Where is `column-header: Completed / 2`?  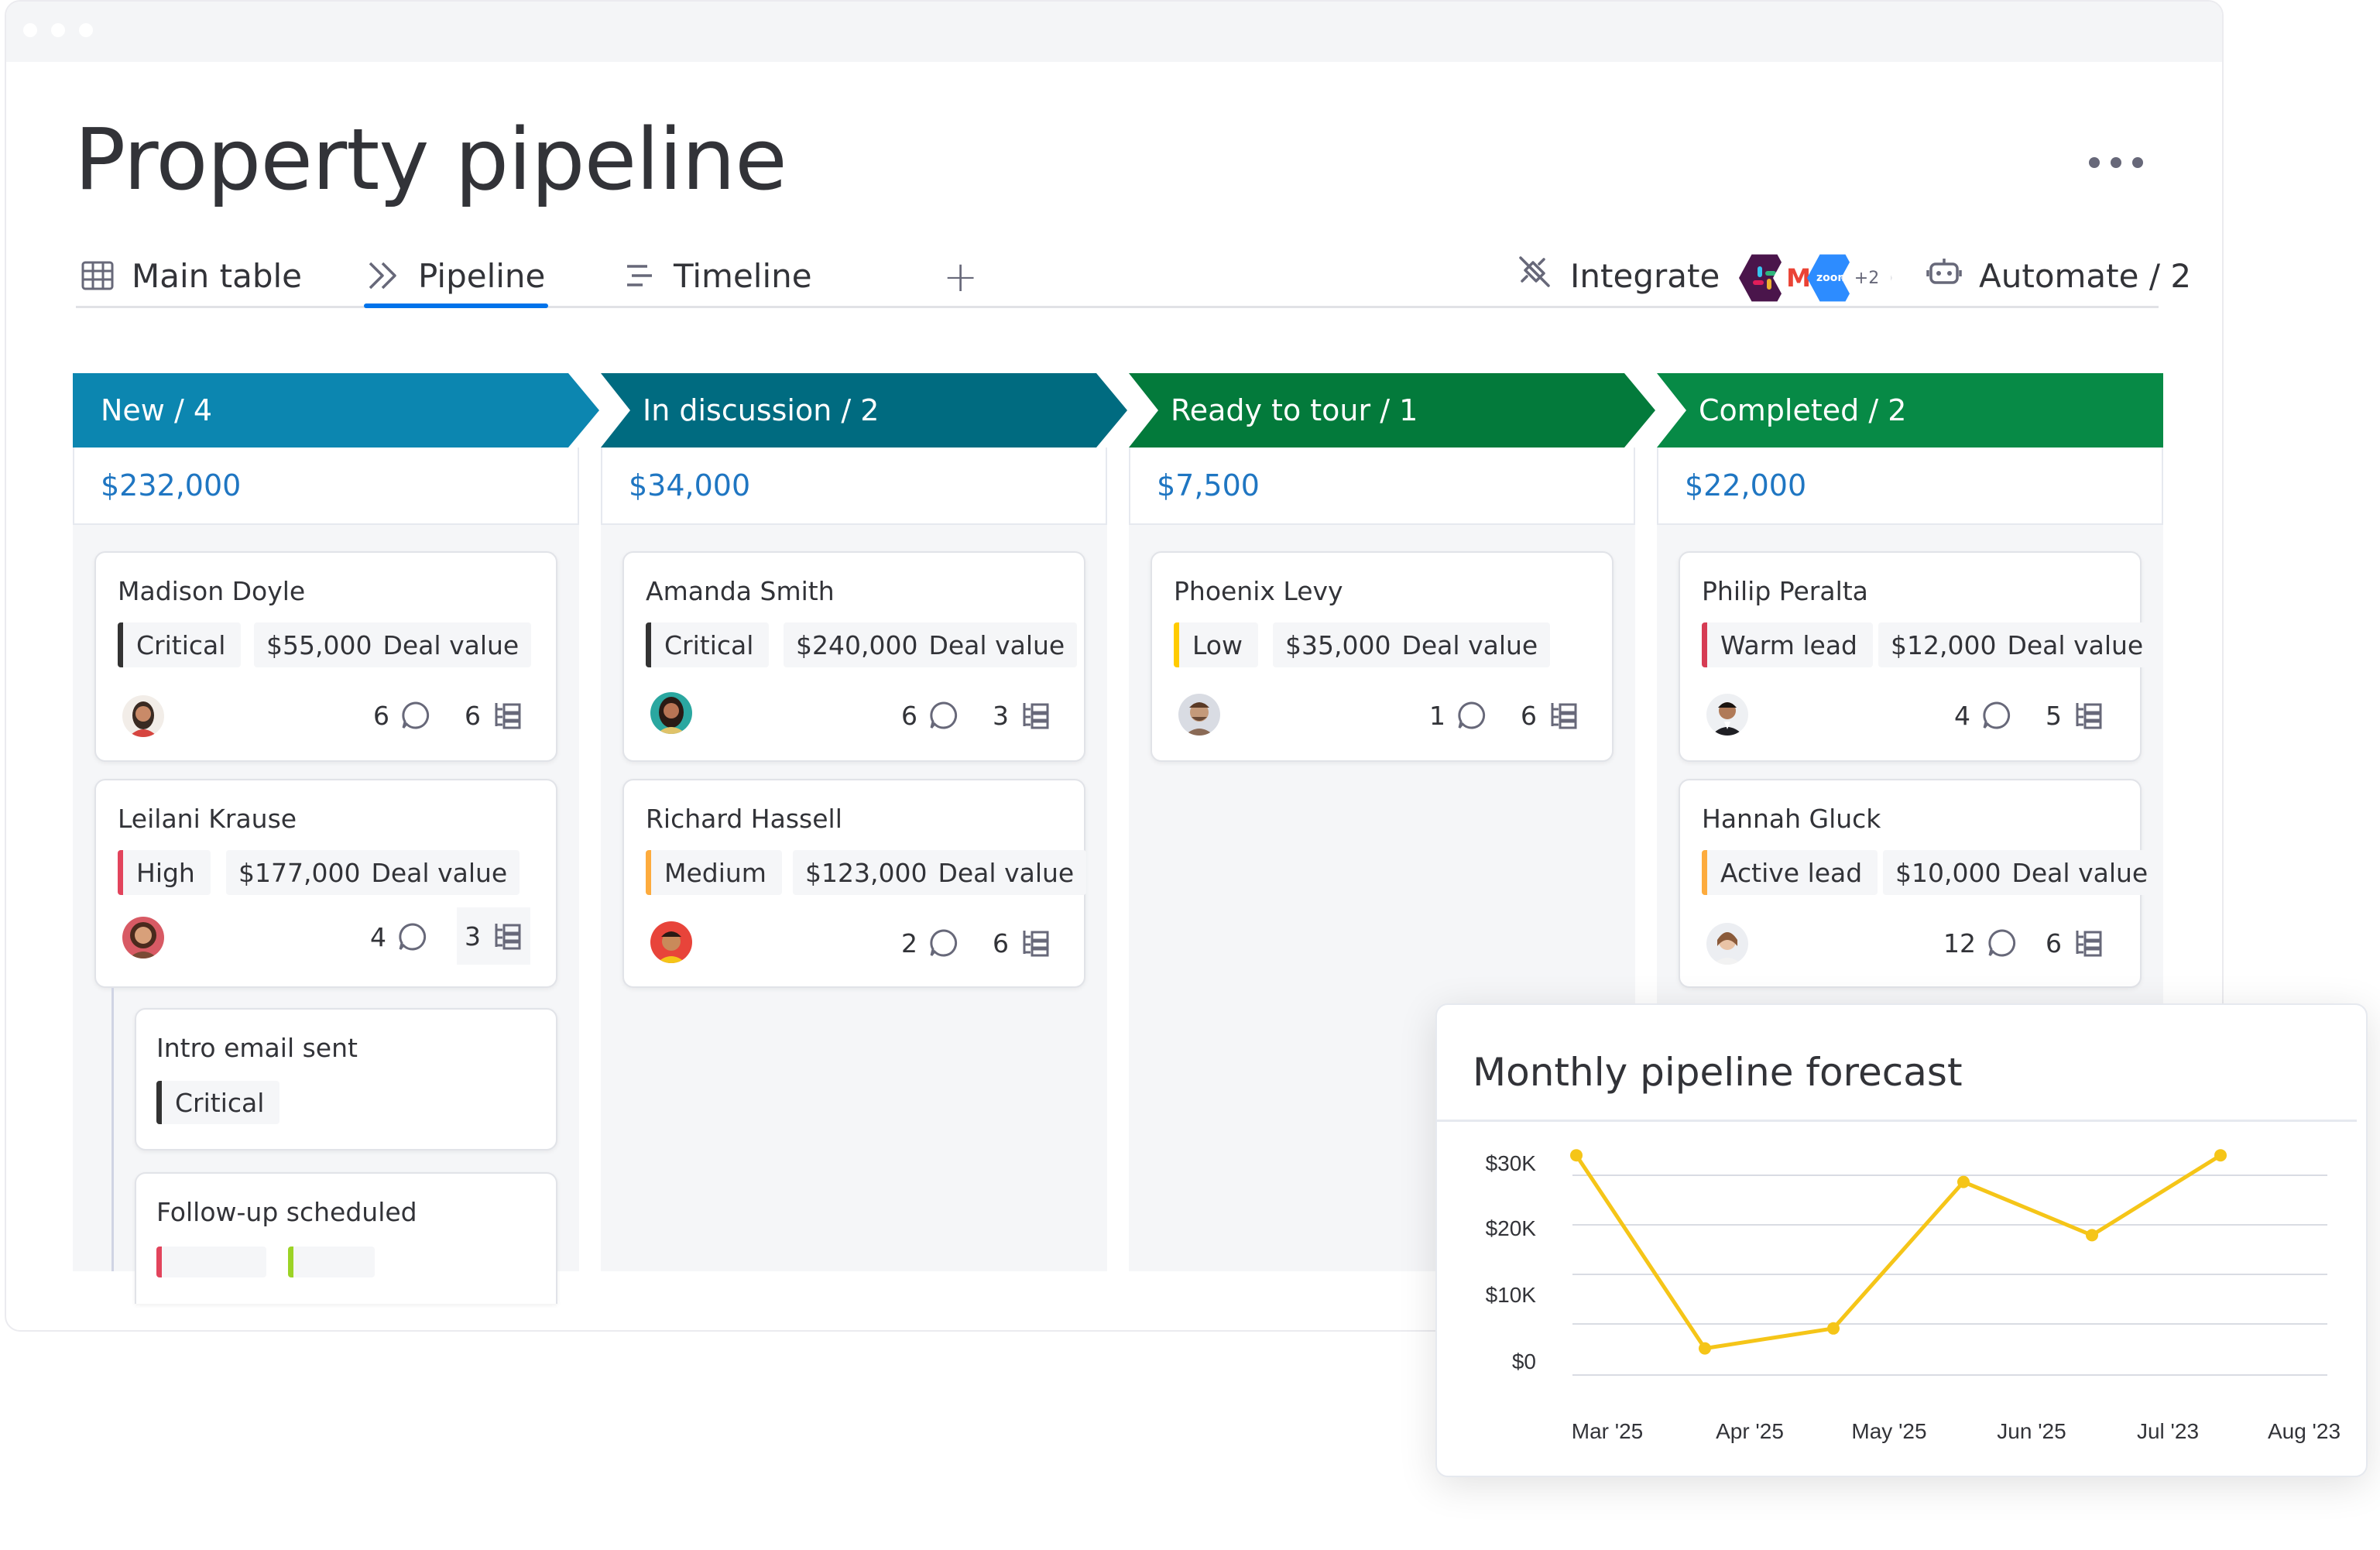
column-header: Completed / 2 is located at coordinates (1910, 410).